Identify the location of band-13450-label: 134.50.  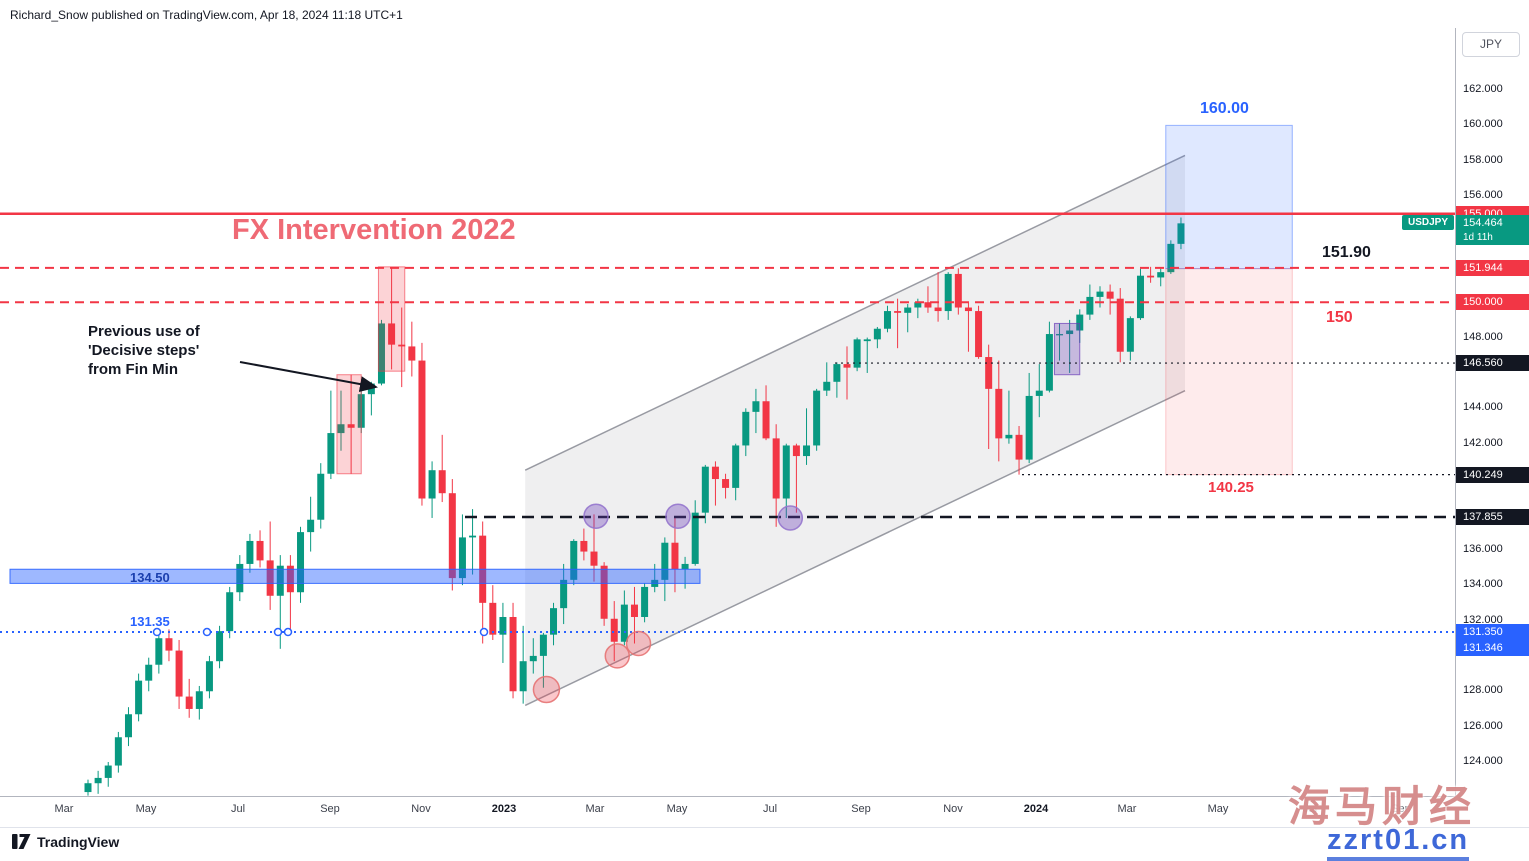
(150, 577).